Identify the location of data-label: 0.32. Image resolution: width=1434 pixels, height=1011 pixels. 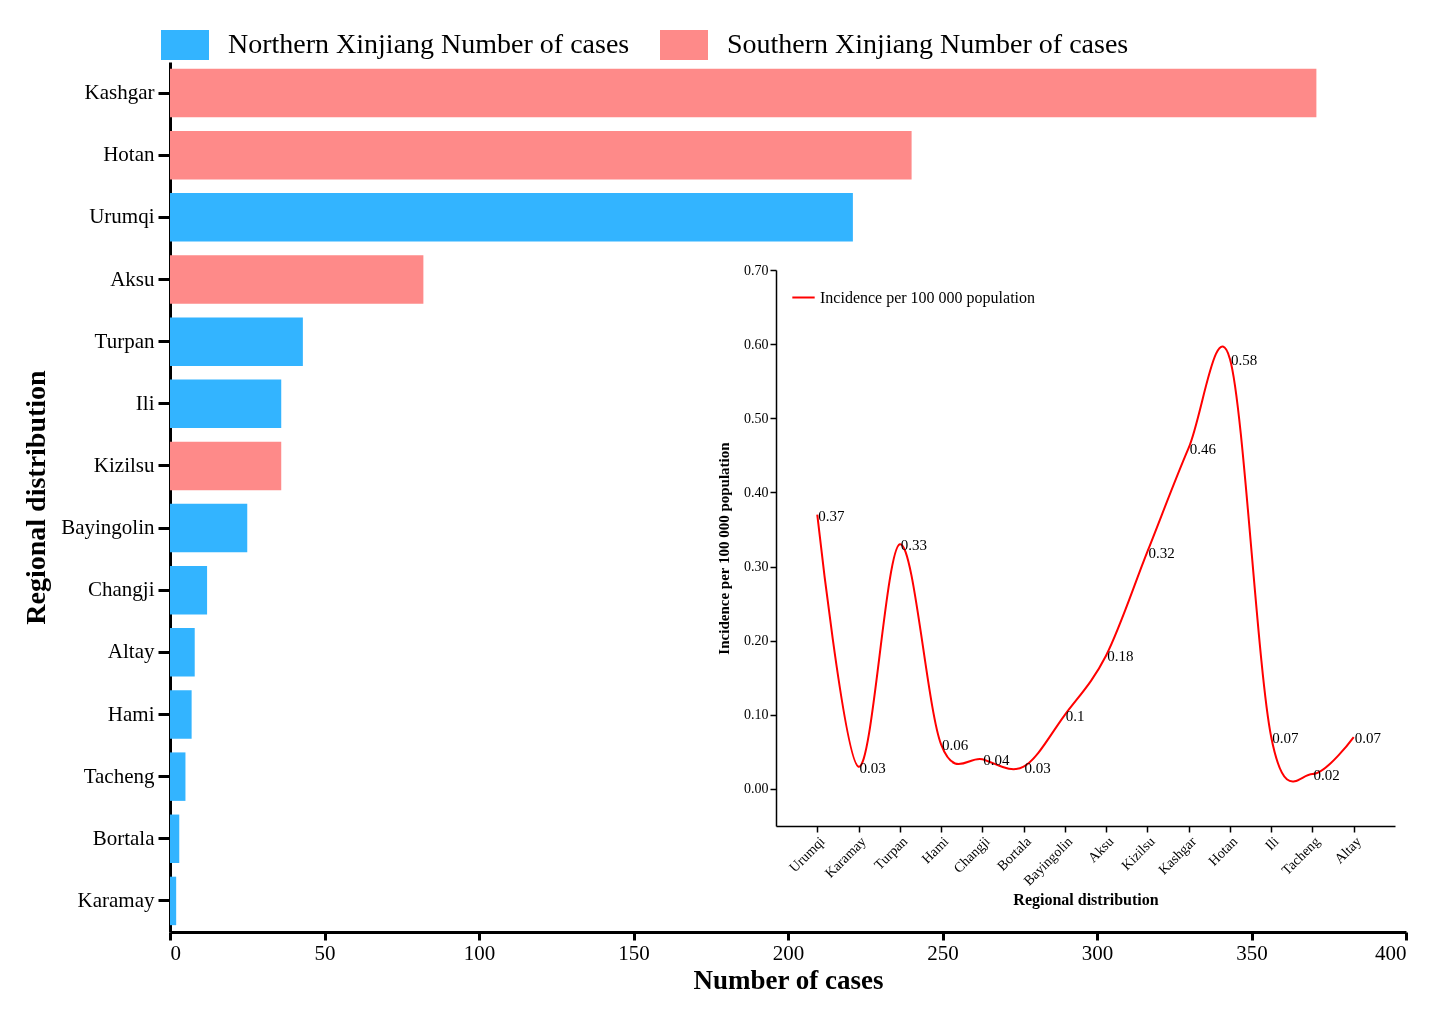
(1161, 552).